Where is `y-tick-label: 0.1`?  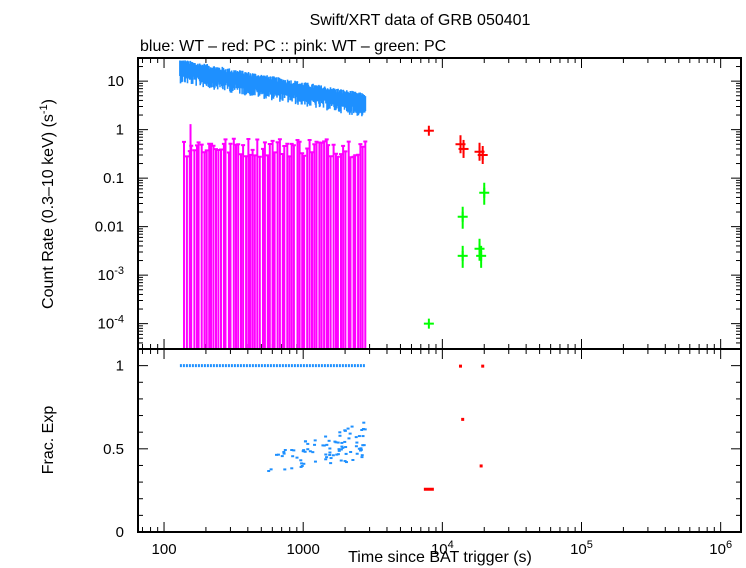 y-tick-label: 0.1 is located at coordinates (113, 178).